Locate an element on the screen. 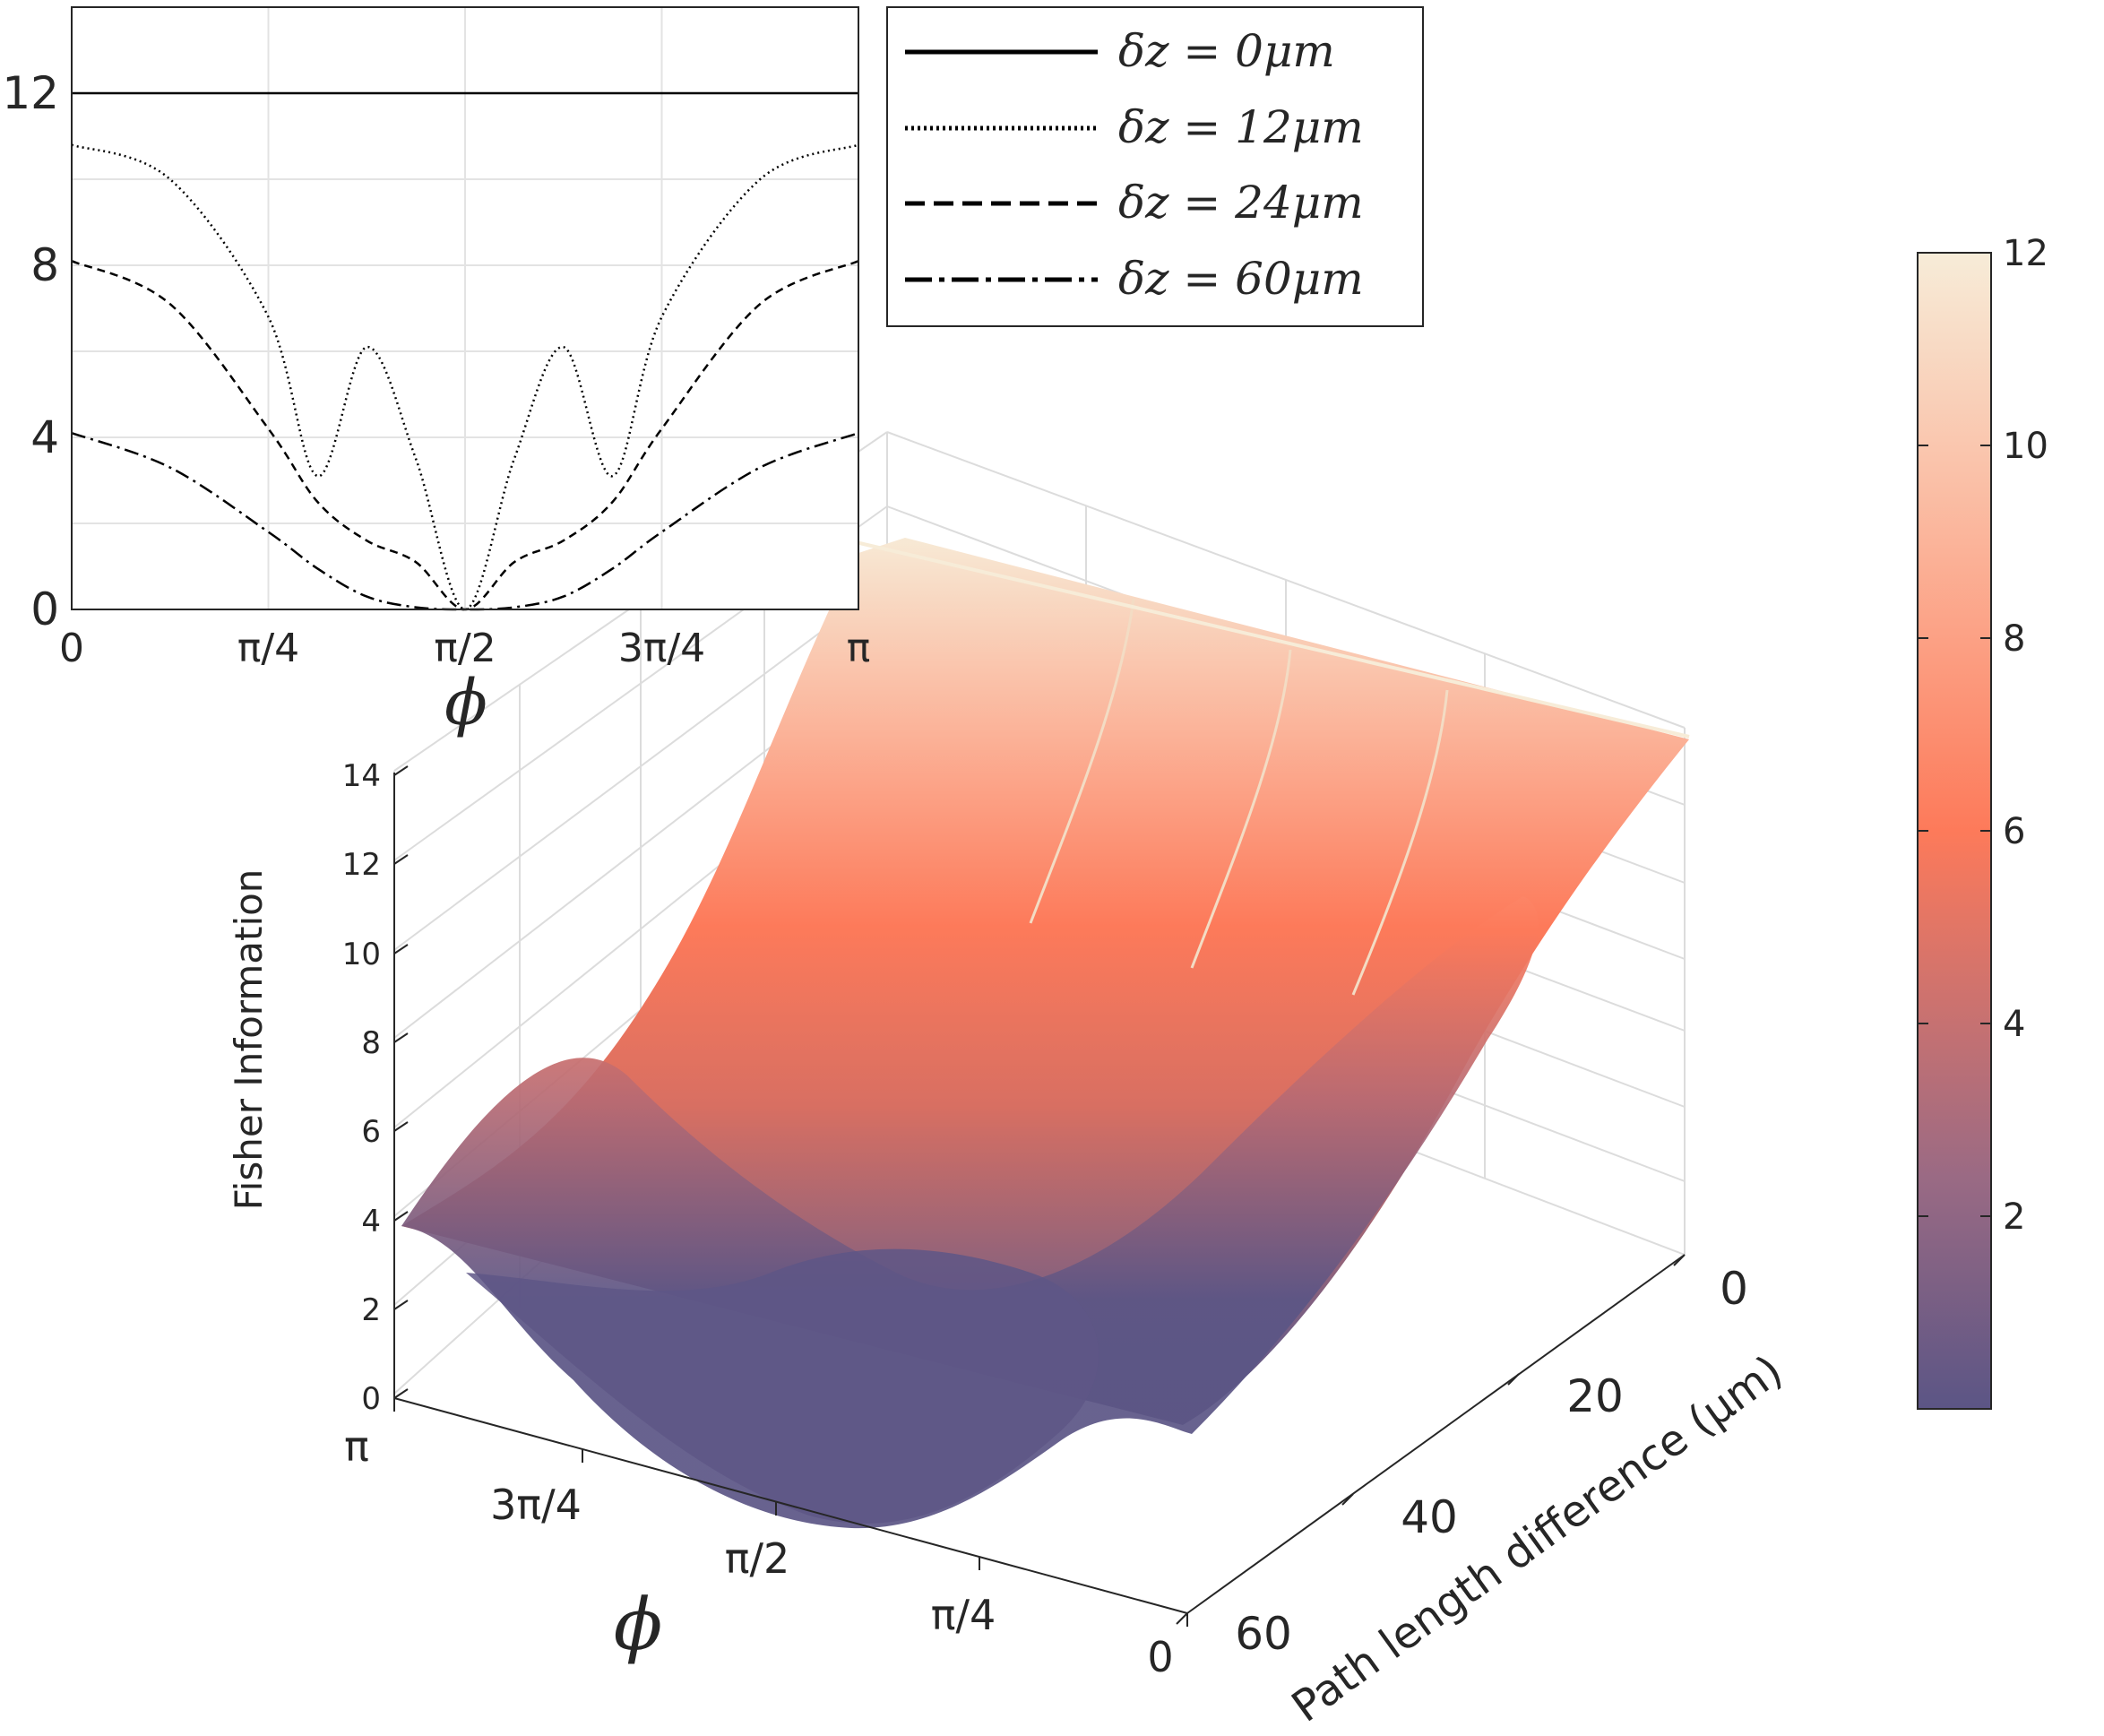 The width and height of the screenshot is (2104, 1736). inset-y-tick-label: 8 is located at coordinates (44, 265).